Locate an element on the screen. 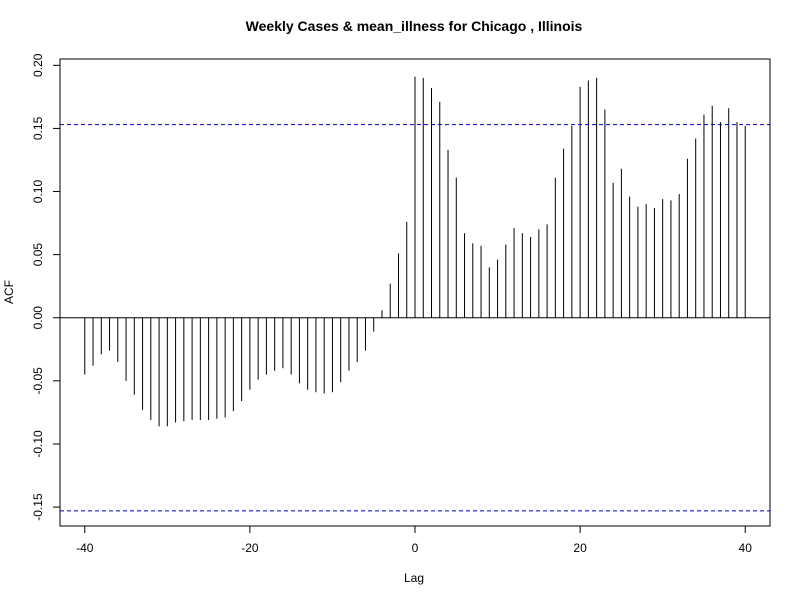  y-tick-label: -0.15 is located at coordinates (38, 507).